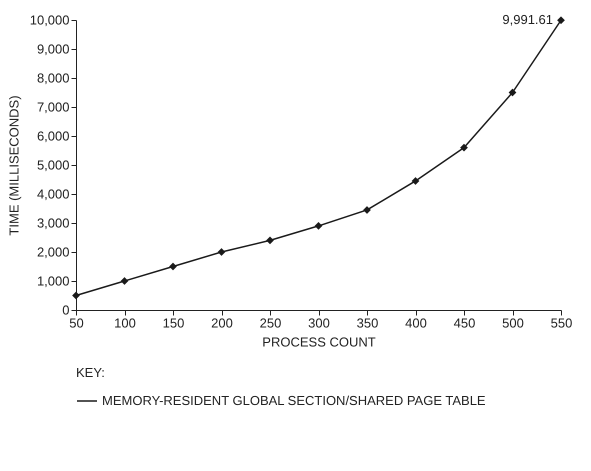  What do you see at coordinates (76, 323) in the screenshot?
I see `x-tick-label: 50` at bounding box center [76, 323].